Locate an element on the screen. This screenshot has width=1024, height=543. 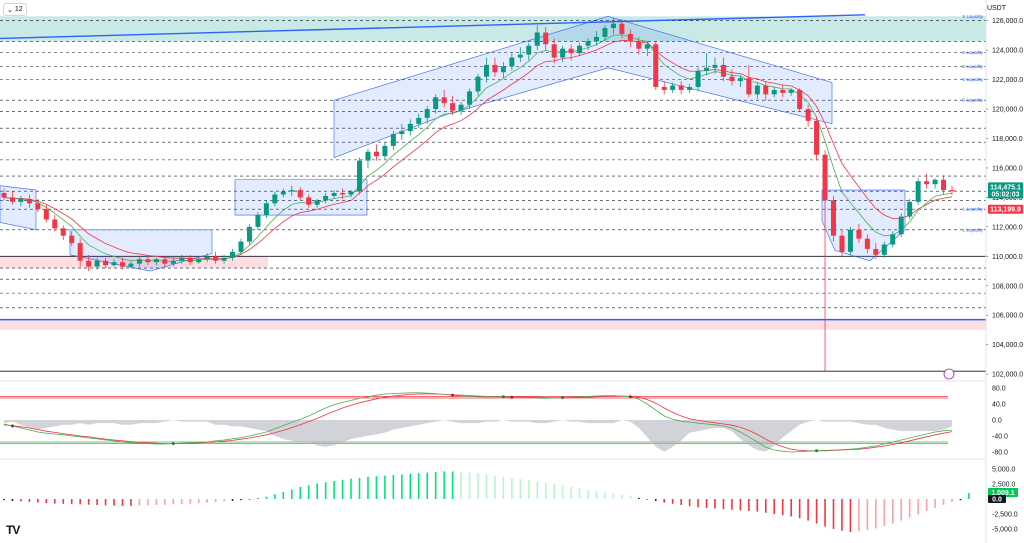
flash-icon is located at coordinates (949, 374).